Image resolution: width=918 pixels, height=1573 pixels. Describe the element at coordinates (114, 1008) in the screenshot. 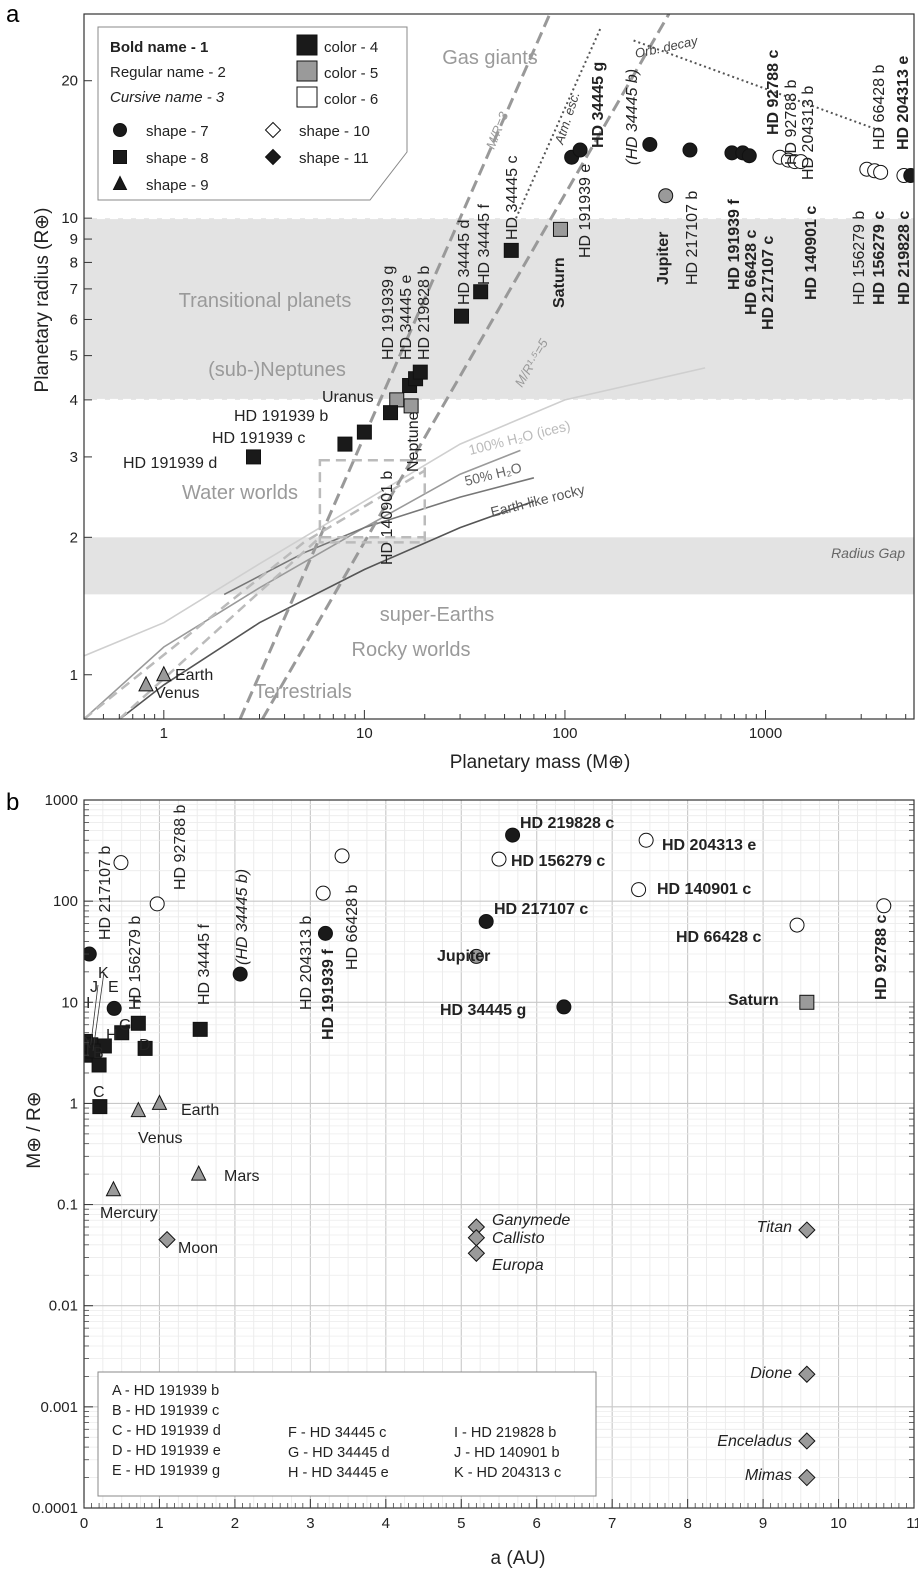

I see `point-b-e` at that location.